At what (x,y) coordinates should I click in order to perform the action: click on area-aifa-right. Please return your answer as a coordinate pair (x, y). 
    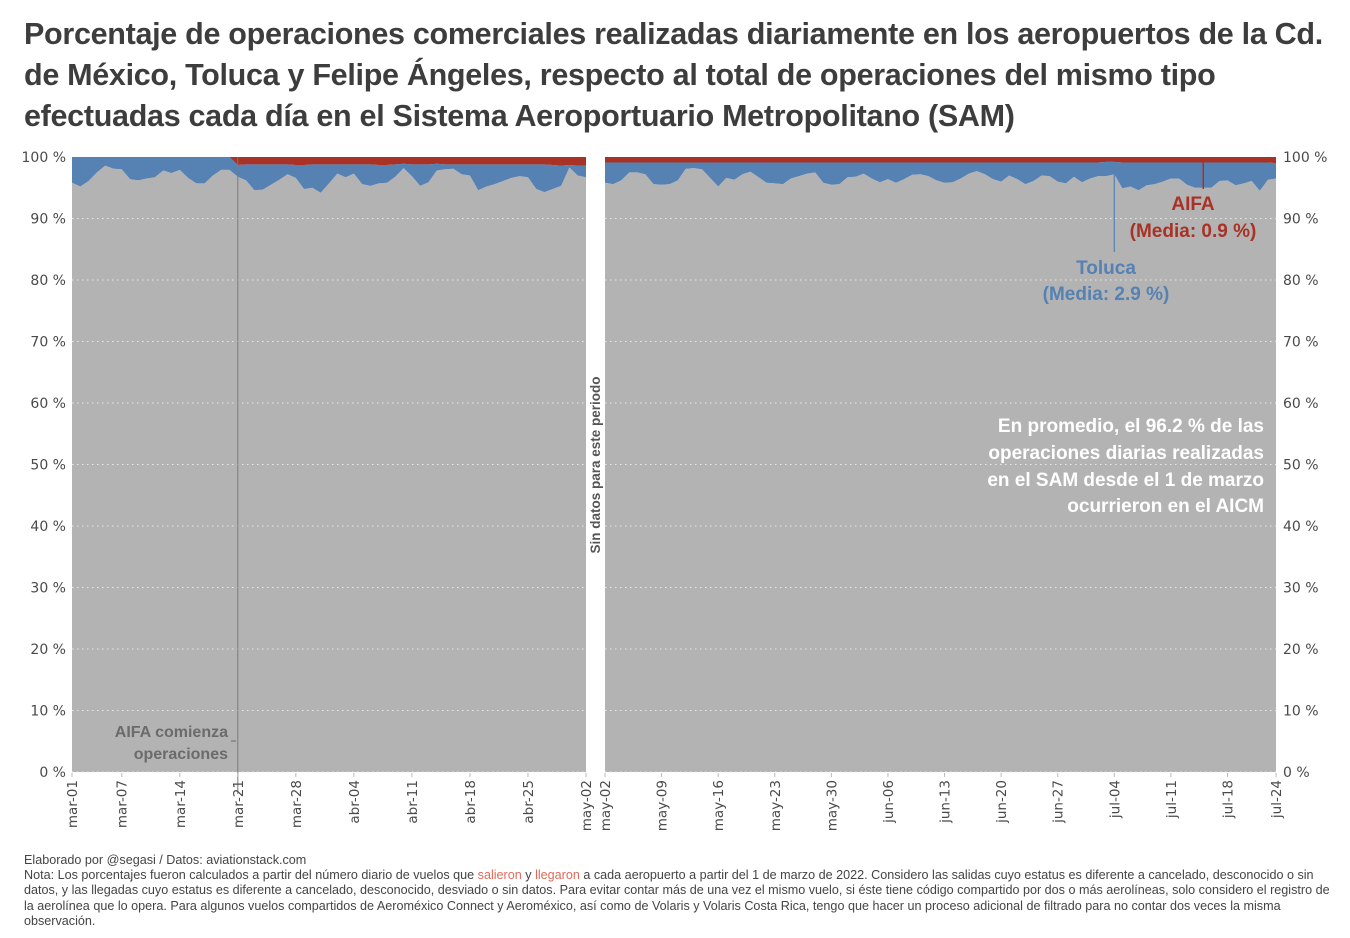
    Looking at the image, I should click on (940, 160).